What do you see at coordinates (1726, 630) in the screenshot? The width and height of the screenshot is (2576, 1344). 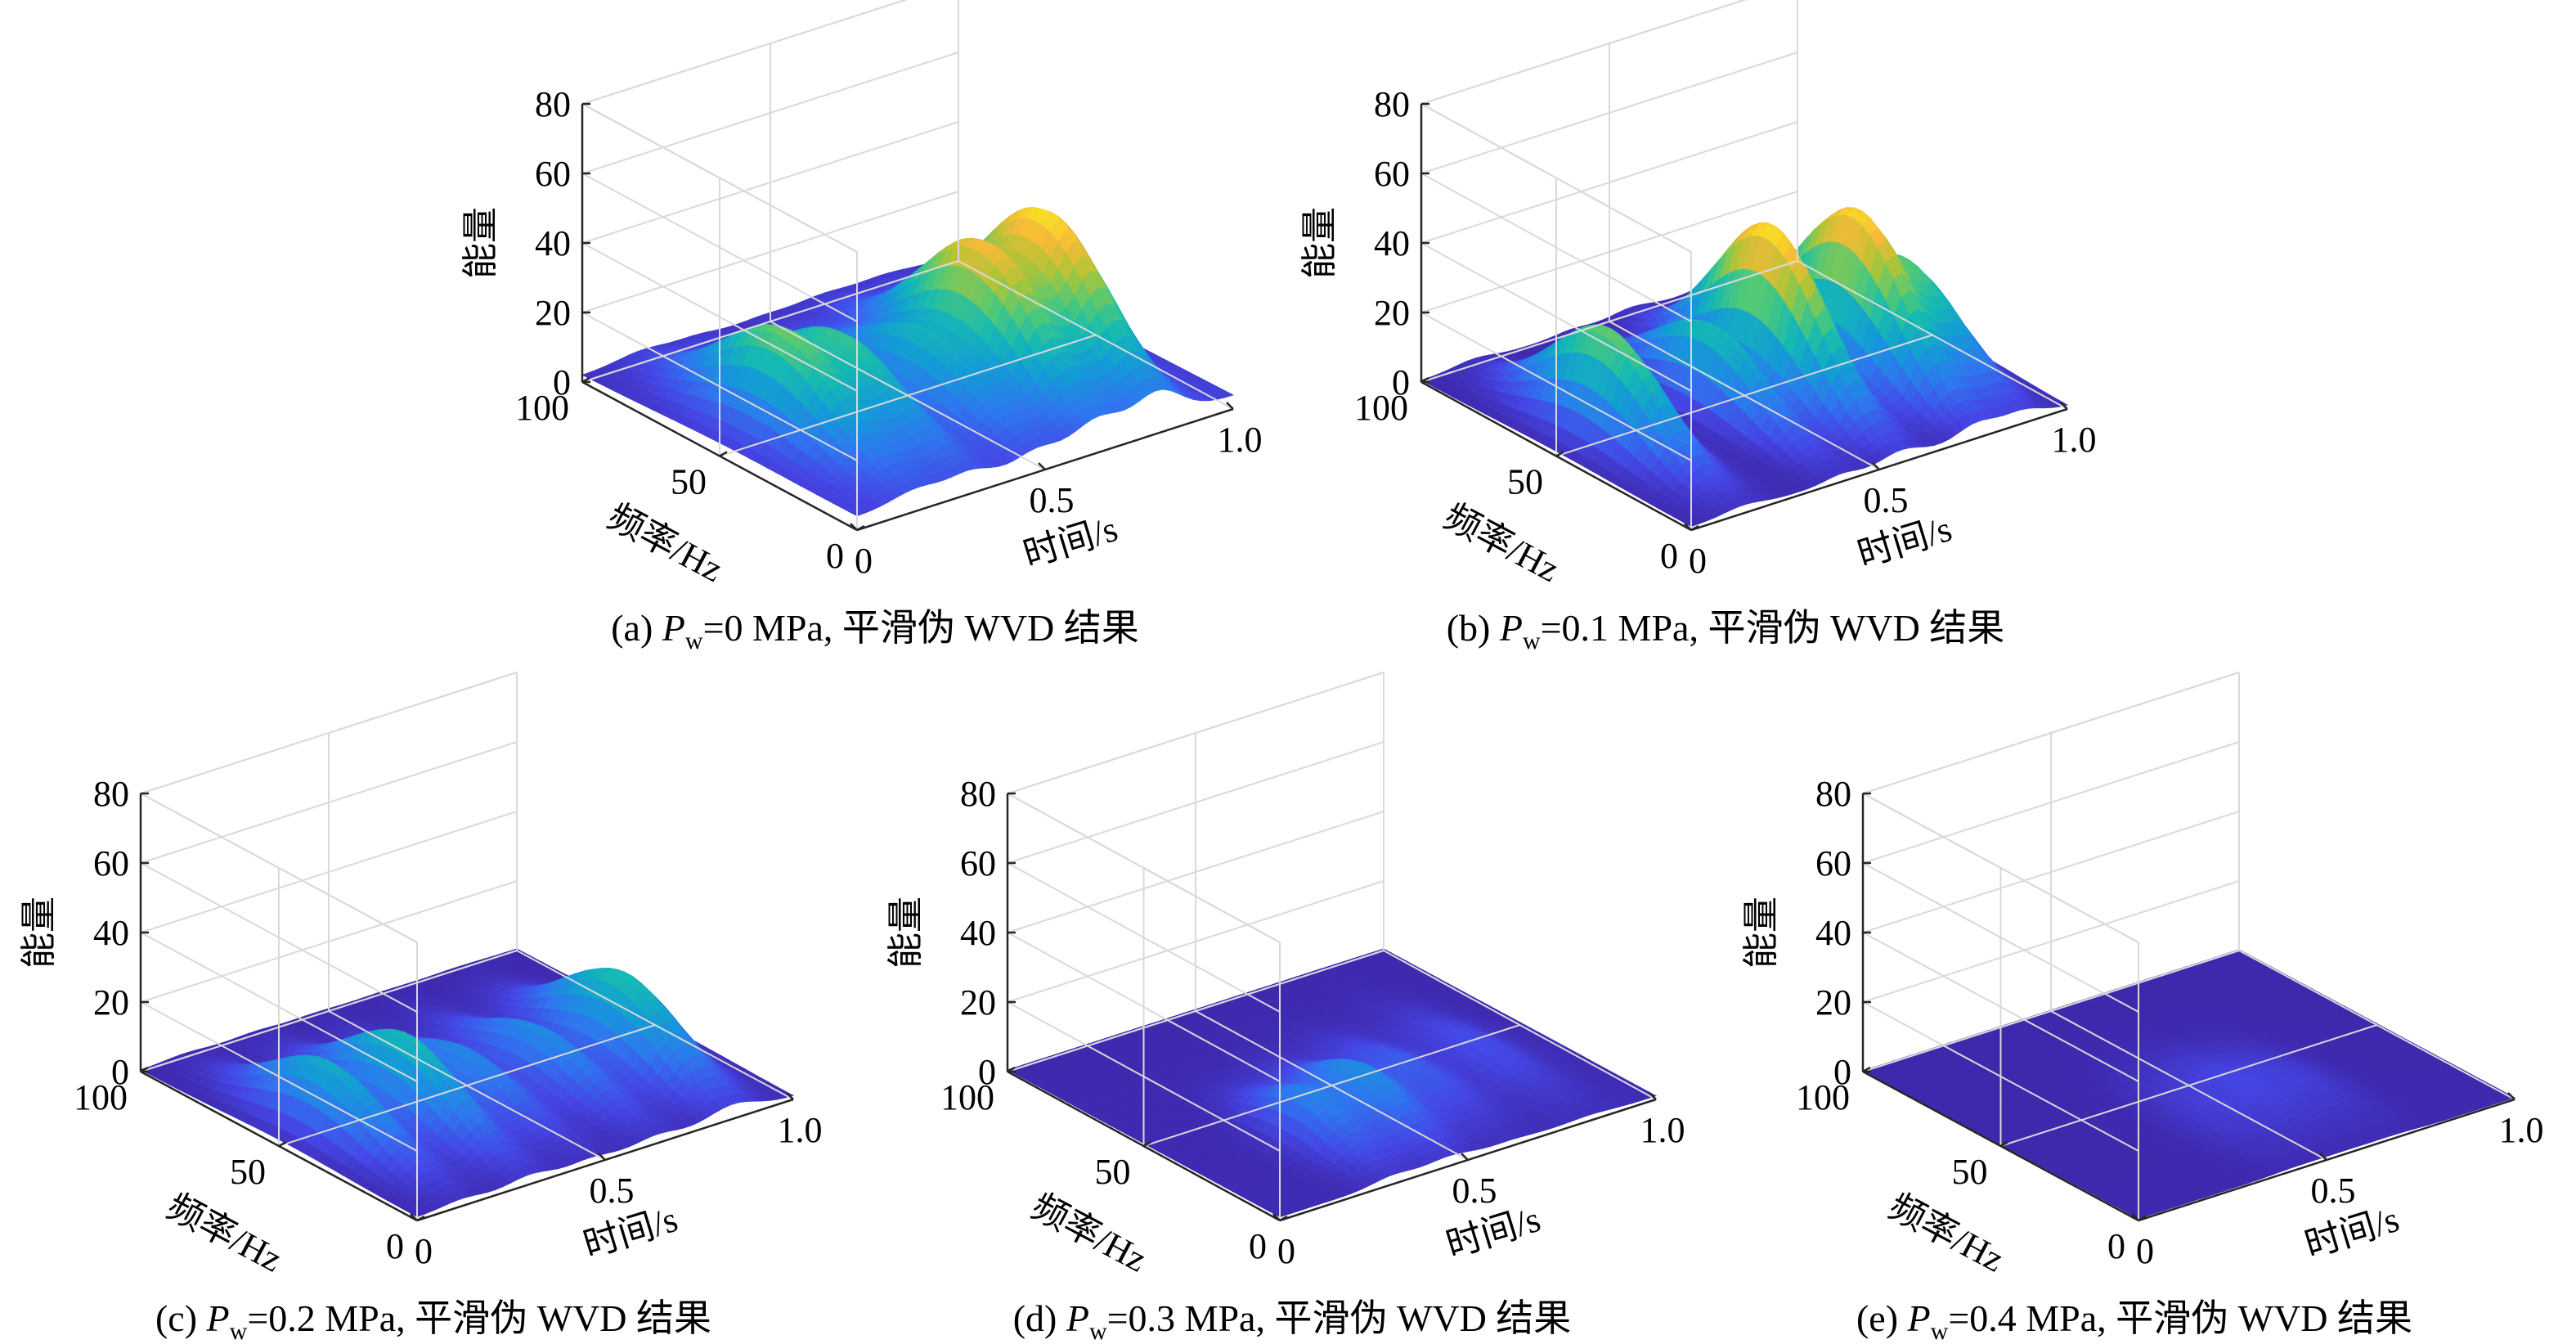 I see `panel-b-caption: (b) Pw=0.1 MPa, 平滑伪 WVD 结果` at bounding box center [1726, 630].